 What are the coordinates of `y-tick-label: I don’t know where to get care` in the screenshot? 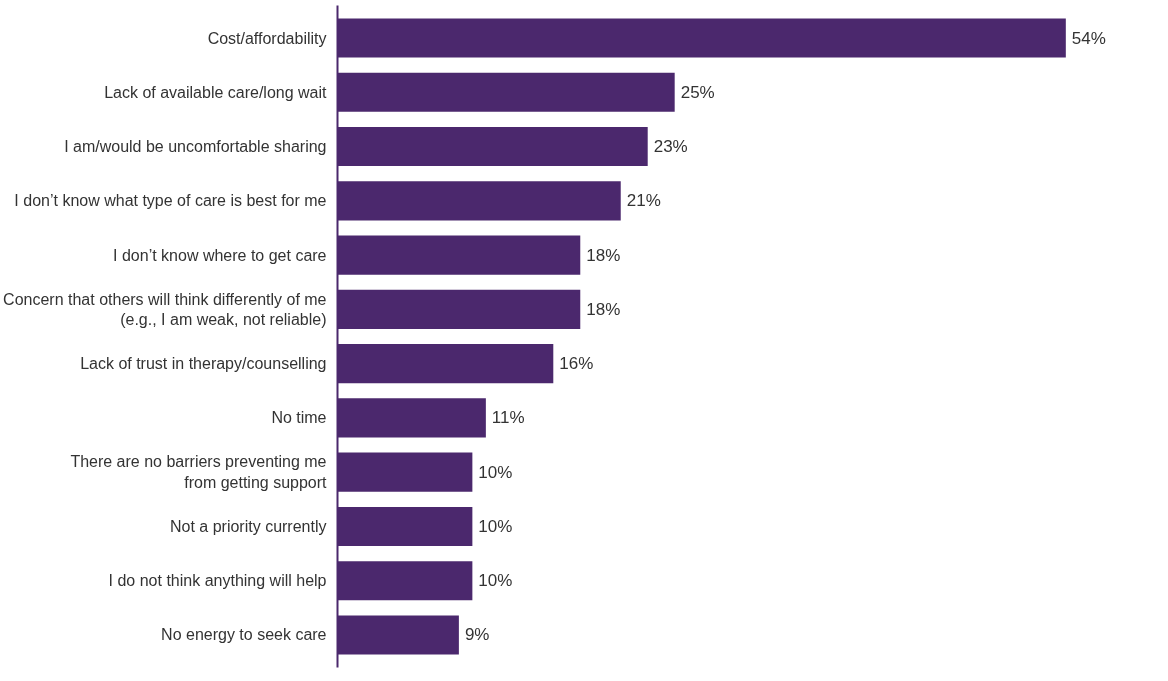 It's located at (220, 255).